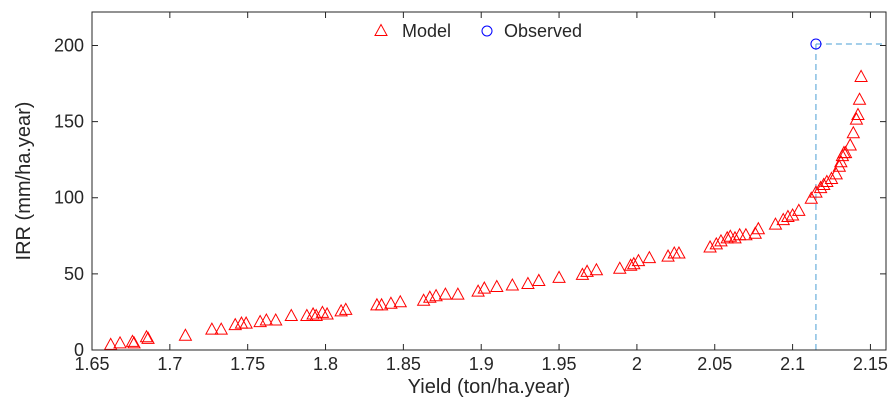  I want to click on x-tick-label: 2.15, so click(870, 364).